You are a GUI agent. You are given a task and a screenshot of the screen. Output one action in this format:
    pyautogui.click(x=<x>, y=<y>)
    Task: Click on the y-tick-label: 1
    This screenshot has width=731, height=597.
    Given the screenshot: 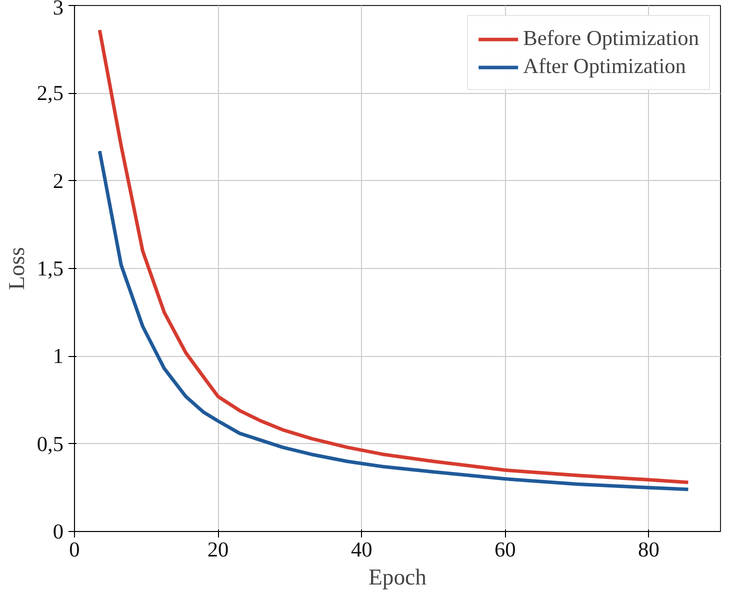 What is the action you would take?
    pyautogui.click(x=58, y=356)
    